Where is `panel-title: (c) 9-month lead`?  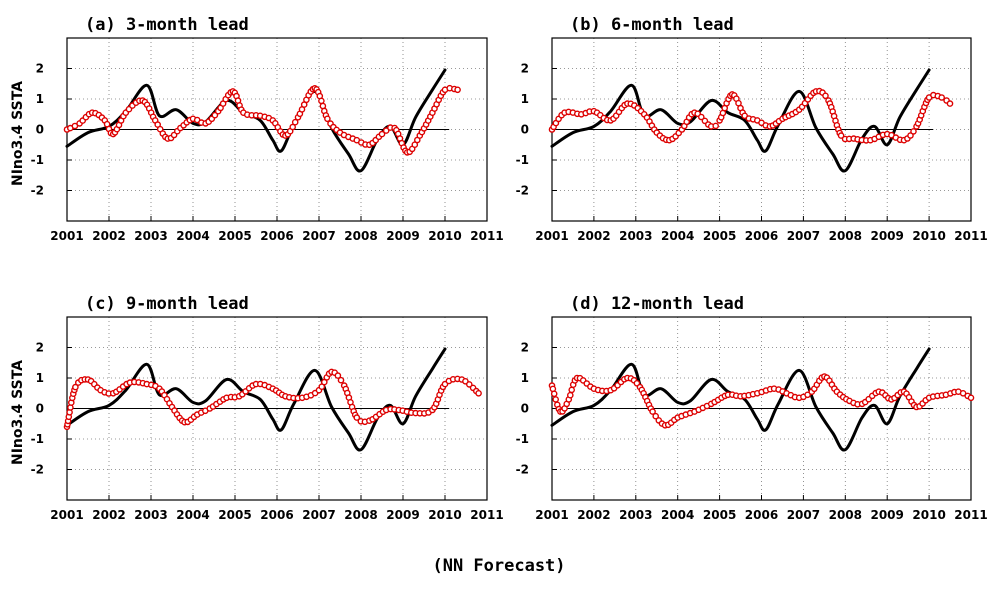 panel-title: (c) 9-month lead is located at coordinates (167, 304).